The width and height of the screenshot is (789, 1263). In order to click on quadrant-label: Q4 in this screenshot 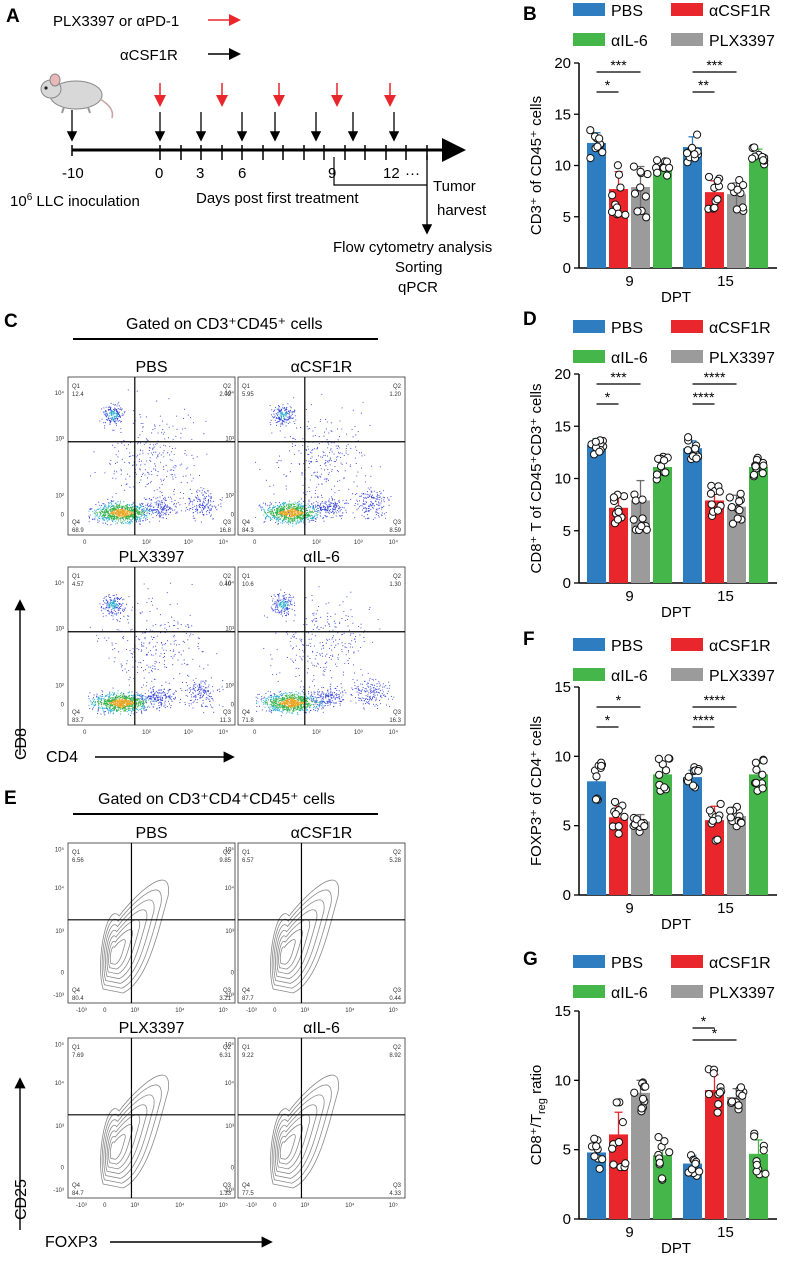, I will do `click(246, 523)`.